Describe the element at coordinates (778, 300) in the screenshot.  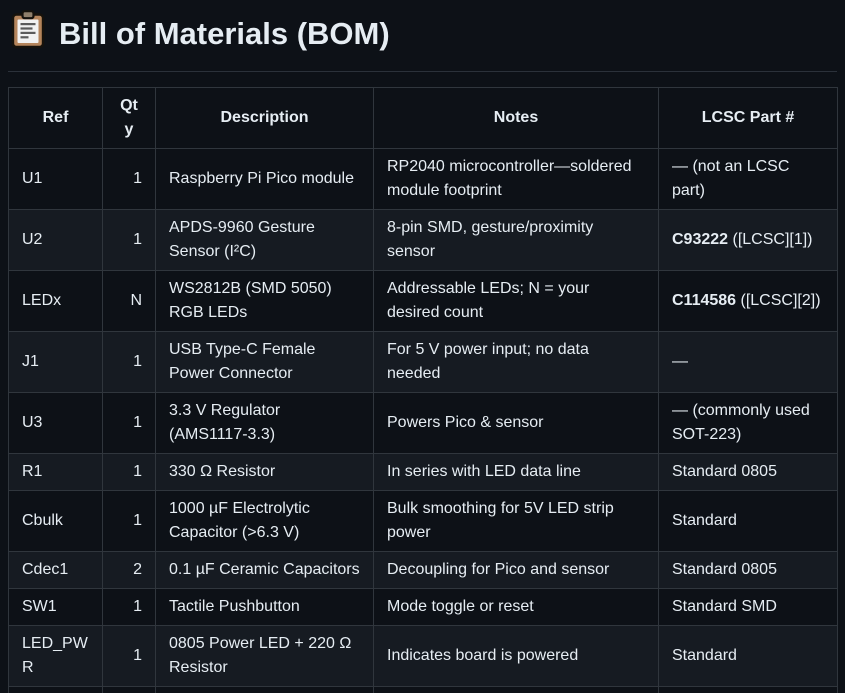
I see `lcsc-part-note: ([LCSC][2])` at that location.